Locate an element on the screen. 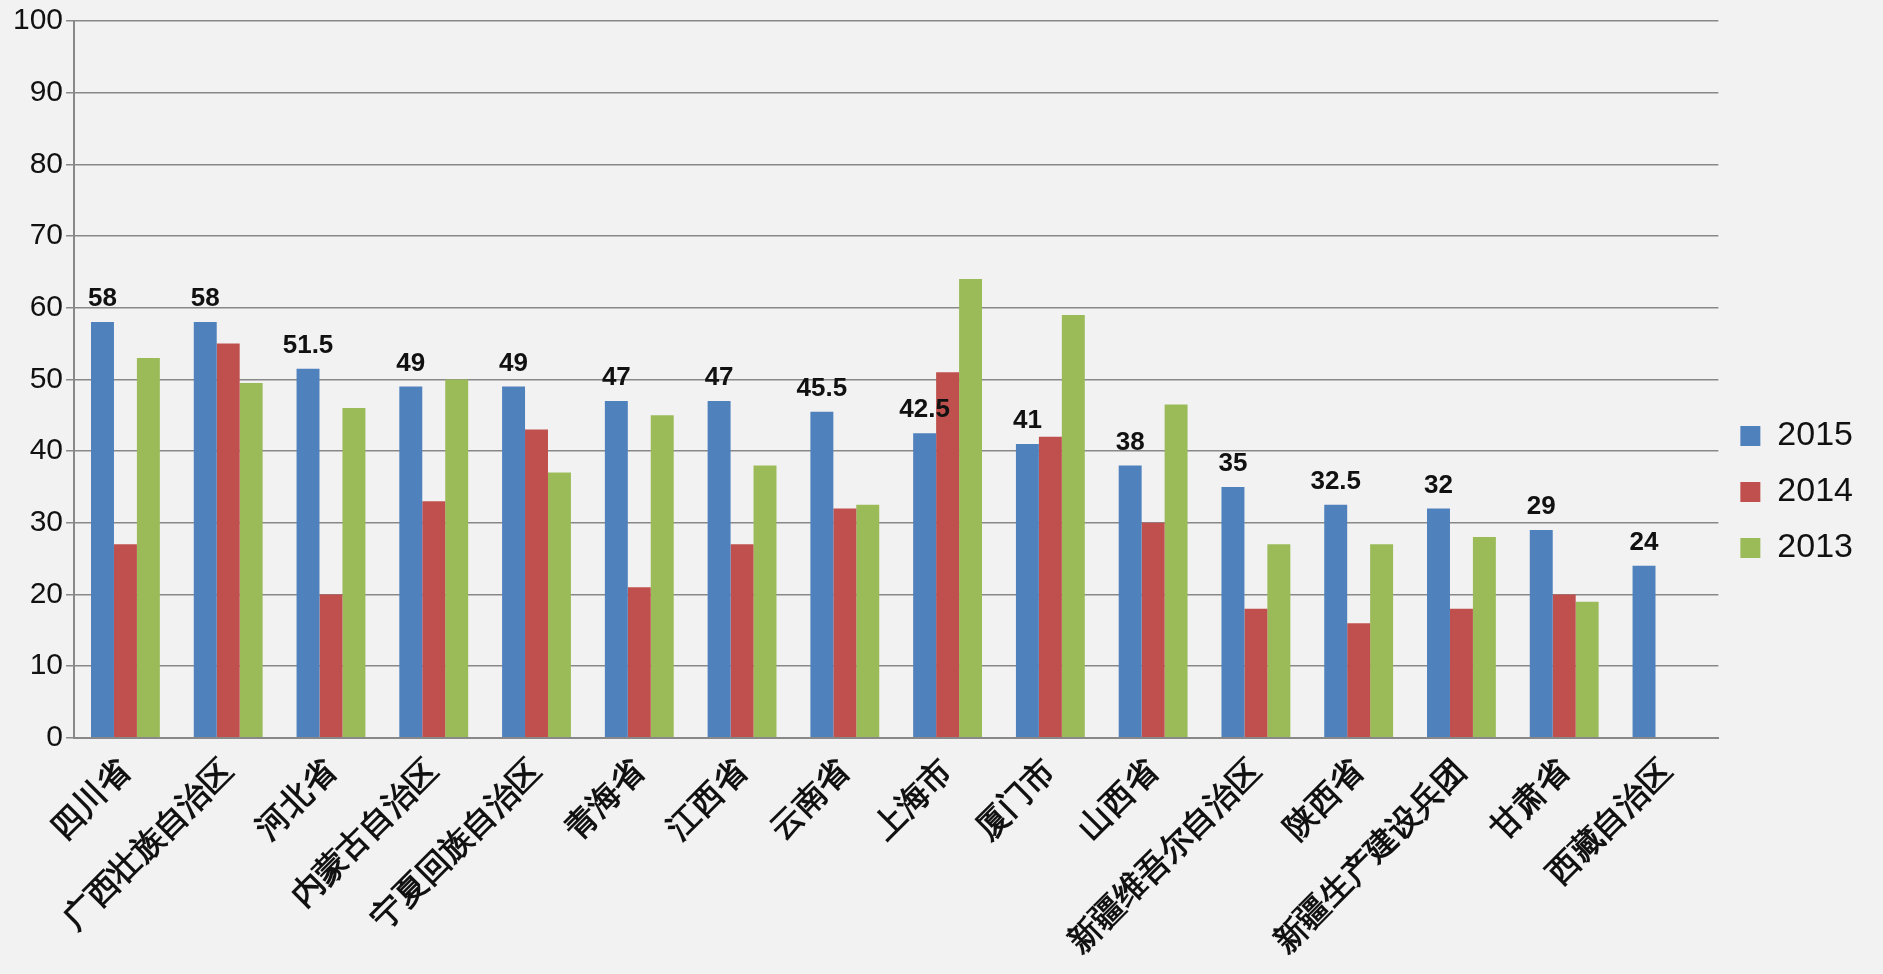  data-label: 24 is located at coordinates (1644, 540).